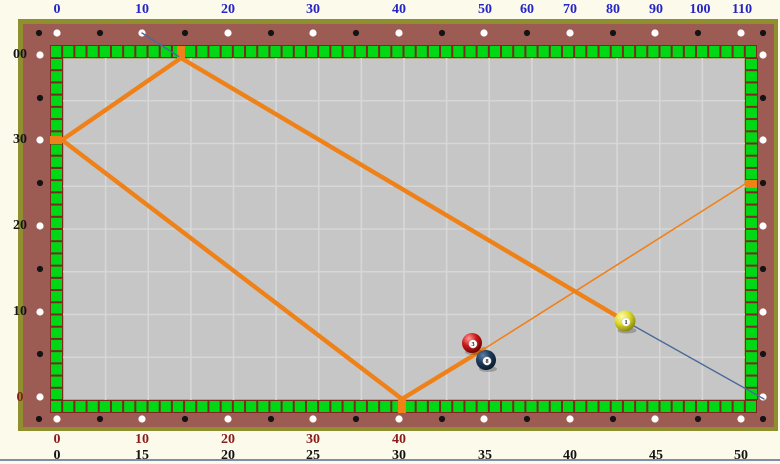  I want to click on ball-yellow: 1, so click(625, 322).